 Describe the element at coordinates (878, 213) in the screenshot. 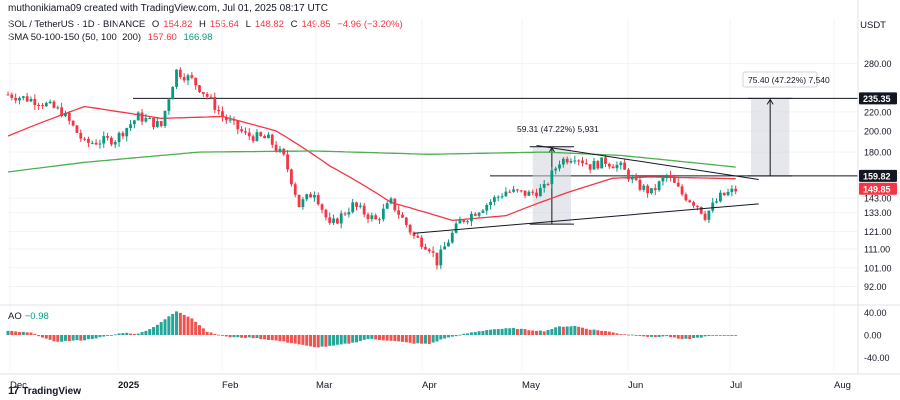

I see `y-tick-label: 133.00` at that location.